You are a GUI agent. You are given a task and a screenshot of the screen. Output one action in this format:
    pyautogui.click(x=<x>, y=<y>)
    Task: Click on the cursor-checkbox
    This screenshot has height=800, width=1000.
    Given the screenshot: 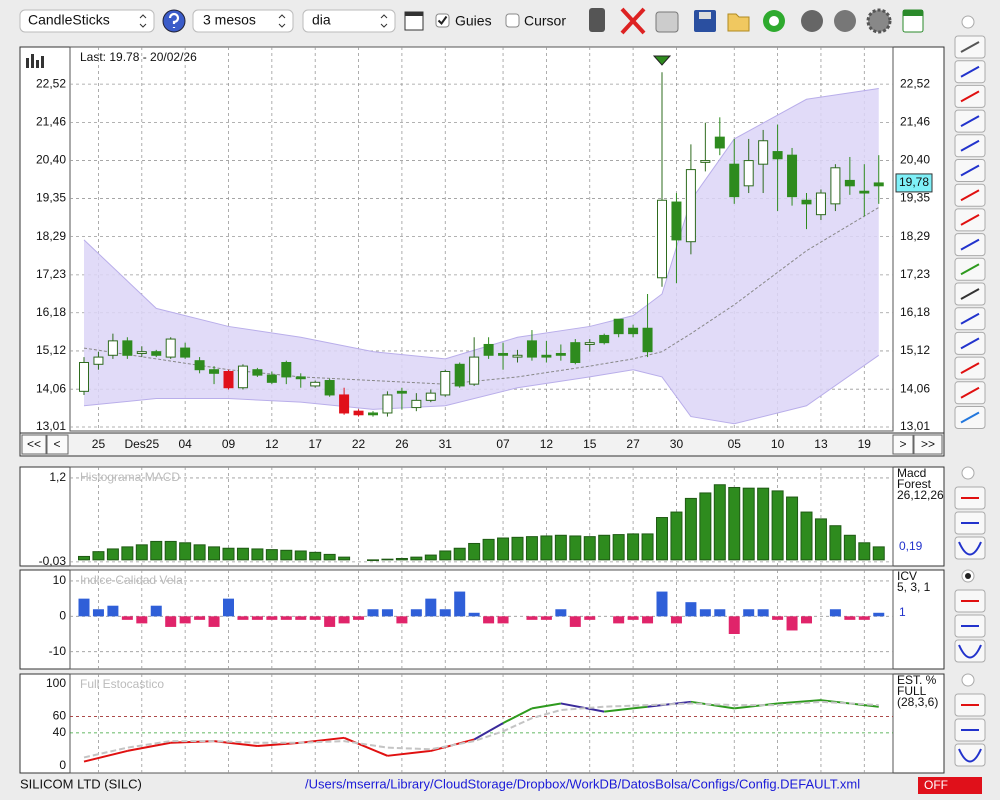 What is the action you would take?
    pyautogui.click(x=512, y=20)
    